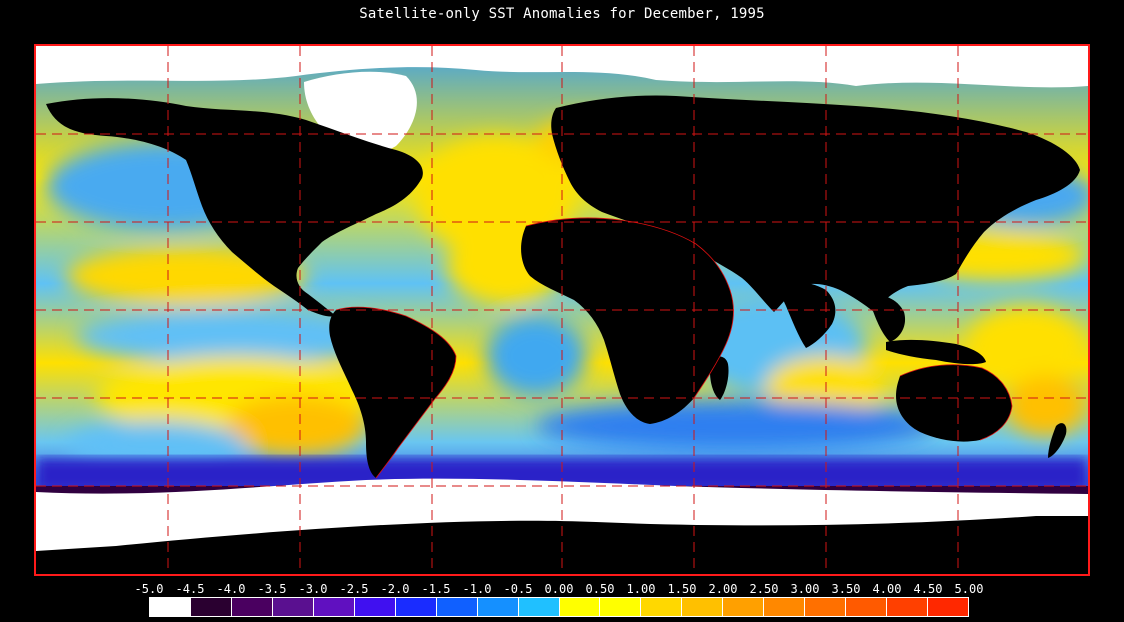 This screenshot has width=1124, height=622. What do you see at coordinates (723, 589) in the screenshot?
I see `colorbar-tick-label: 2.00` at bounding box center [723, 589].